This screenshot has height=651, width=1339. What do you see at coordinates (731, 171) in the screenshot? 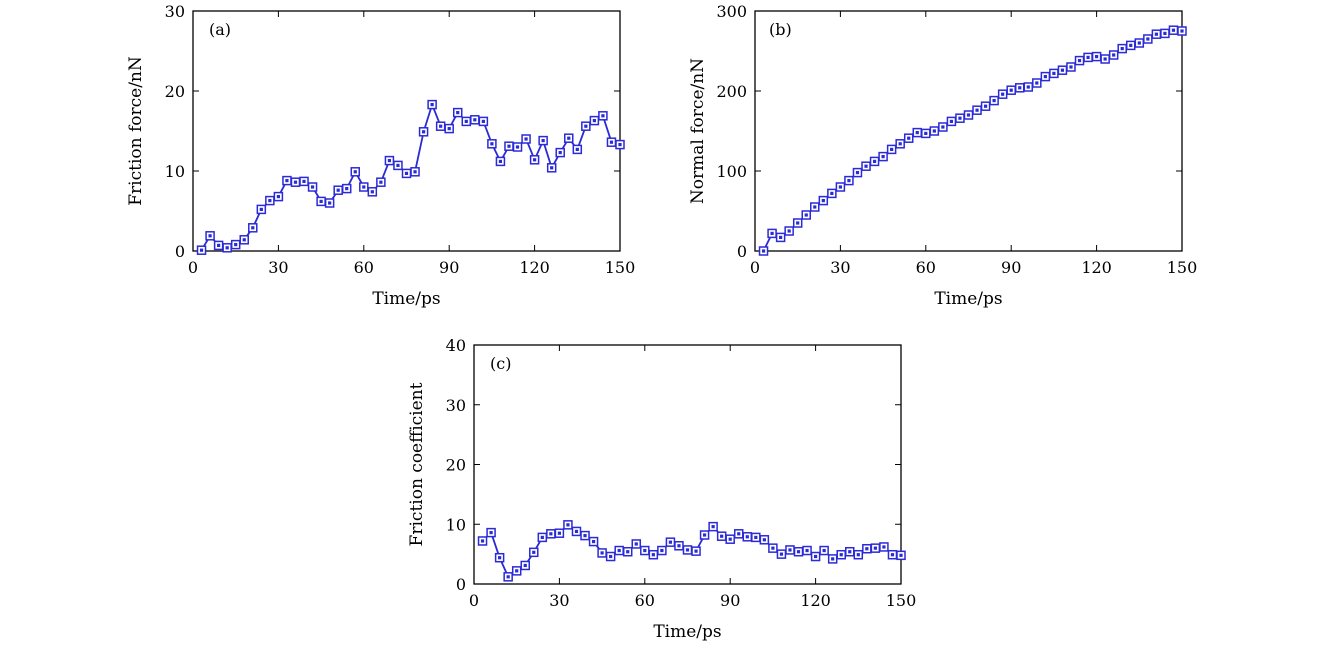
I see `y-tick-label: 100` at bounding box center [731, 171].